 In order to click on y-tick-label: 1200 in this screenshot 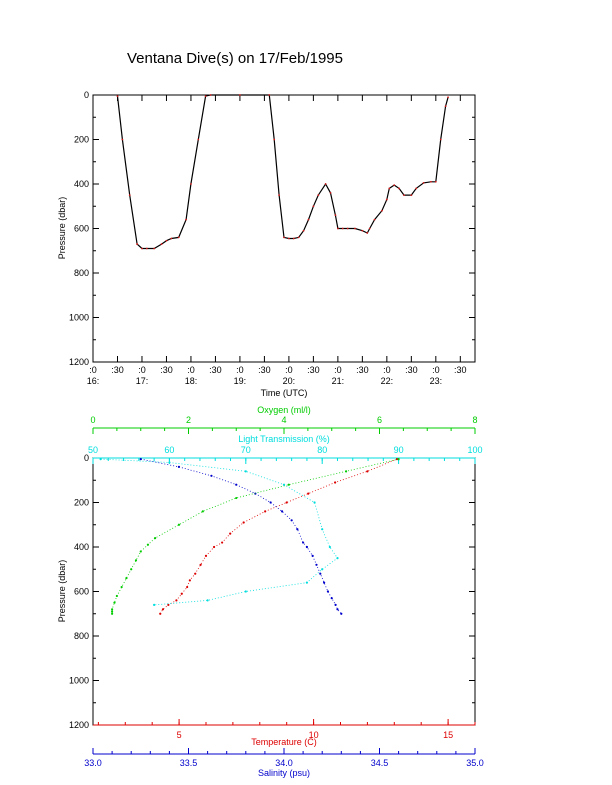, I will do `click(79, 362)`.